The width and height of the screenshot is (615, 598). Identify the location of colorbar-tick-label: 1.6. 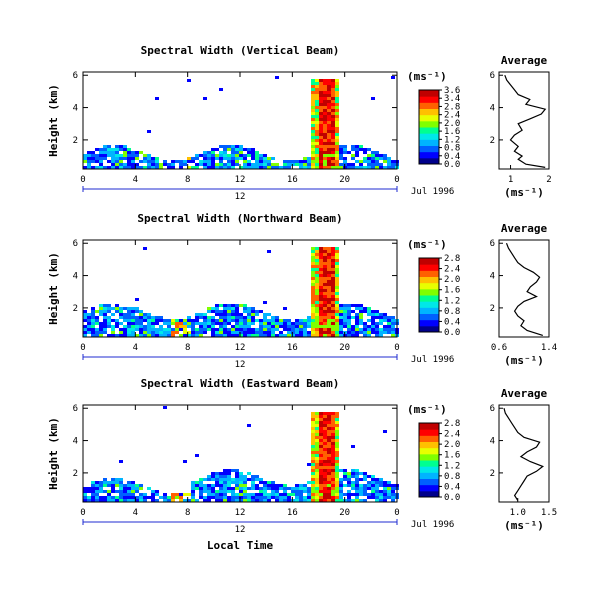
(452, 291).